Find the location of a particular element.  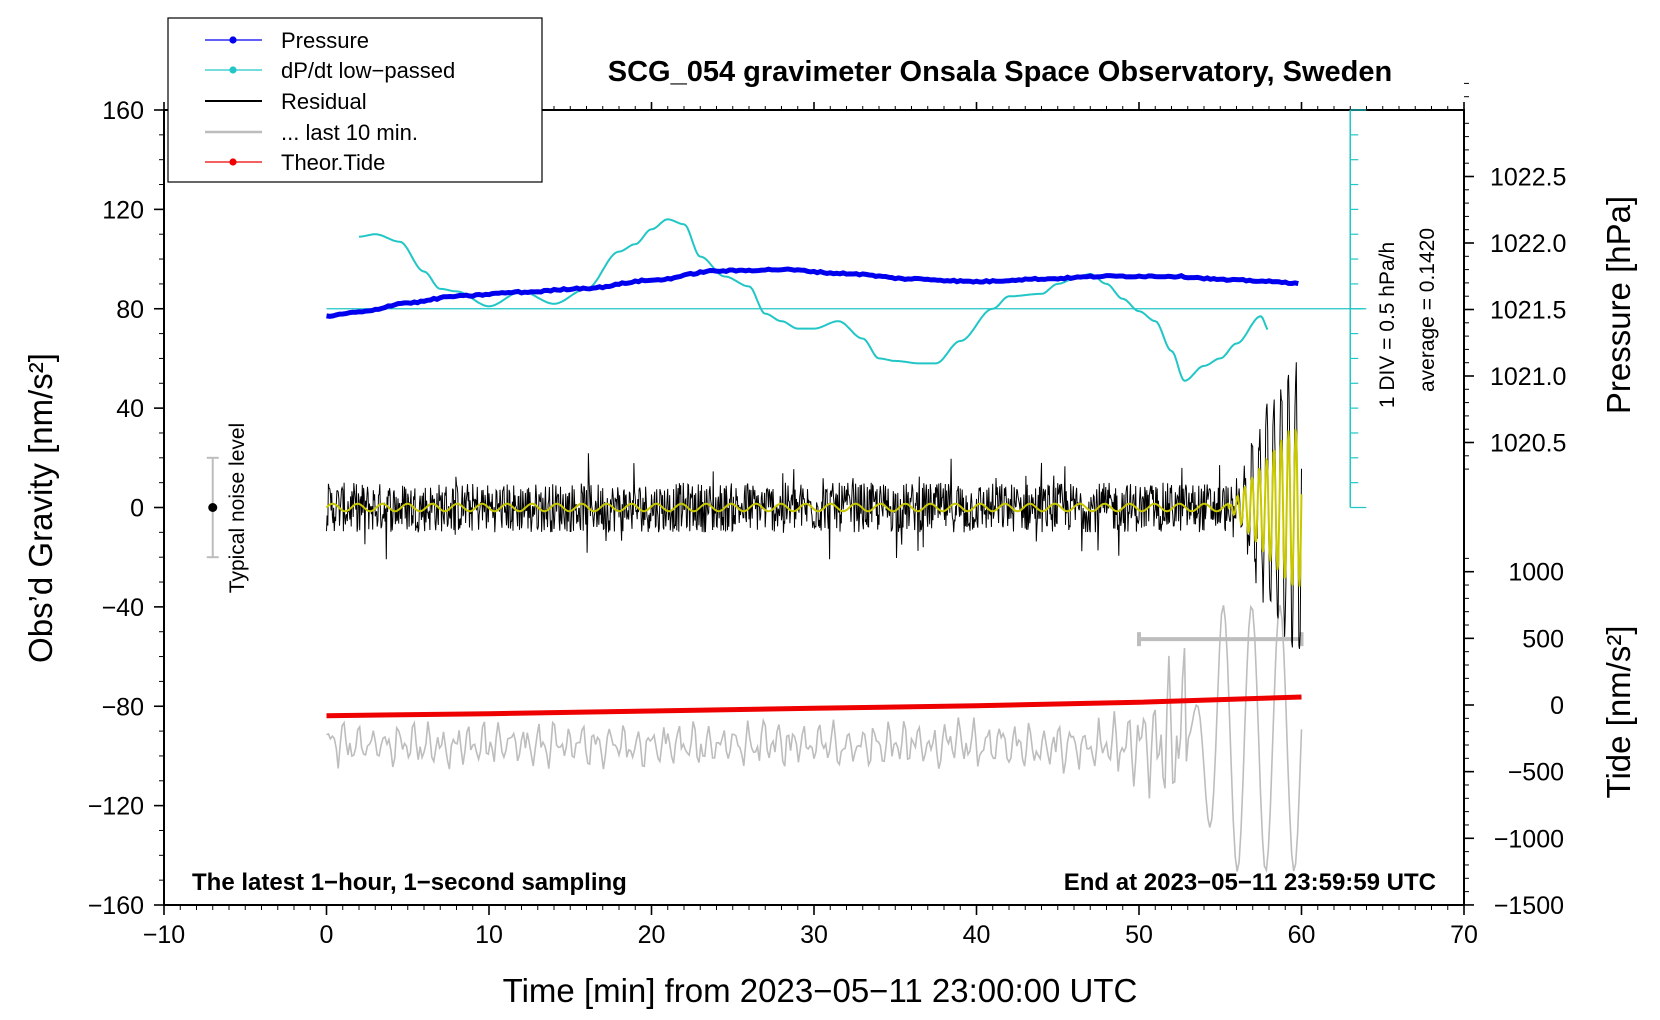

legend-label-last10: ... last 10 min. is located at coordinates (349, 132).